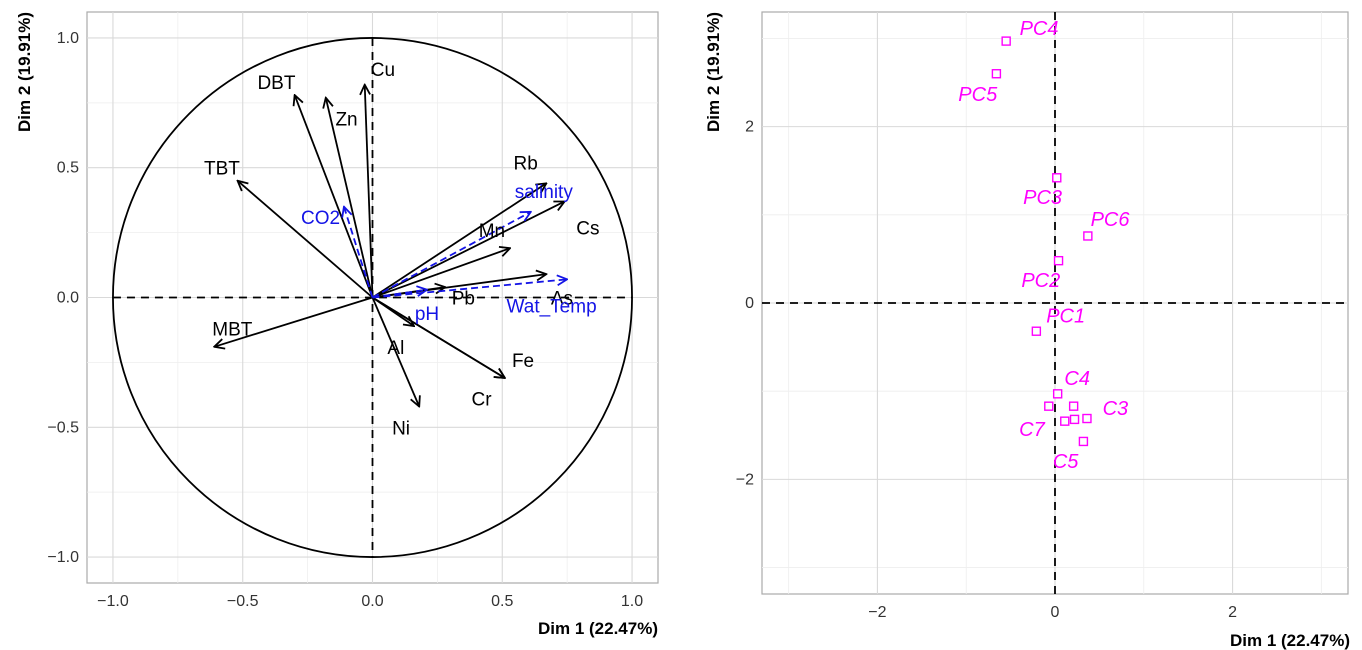  I want to click on arrow-mbt, so click(293, 321).